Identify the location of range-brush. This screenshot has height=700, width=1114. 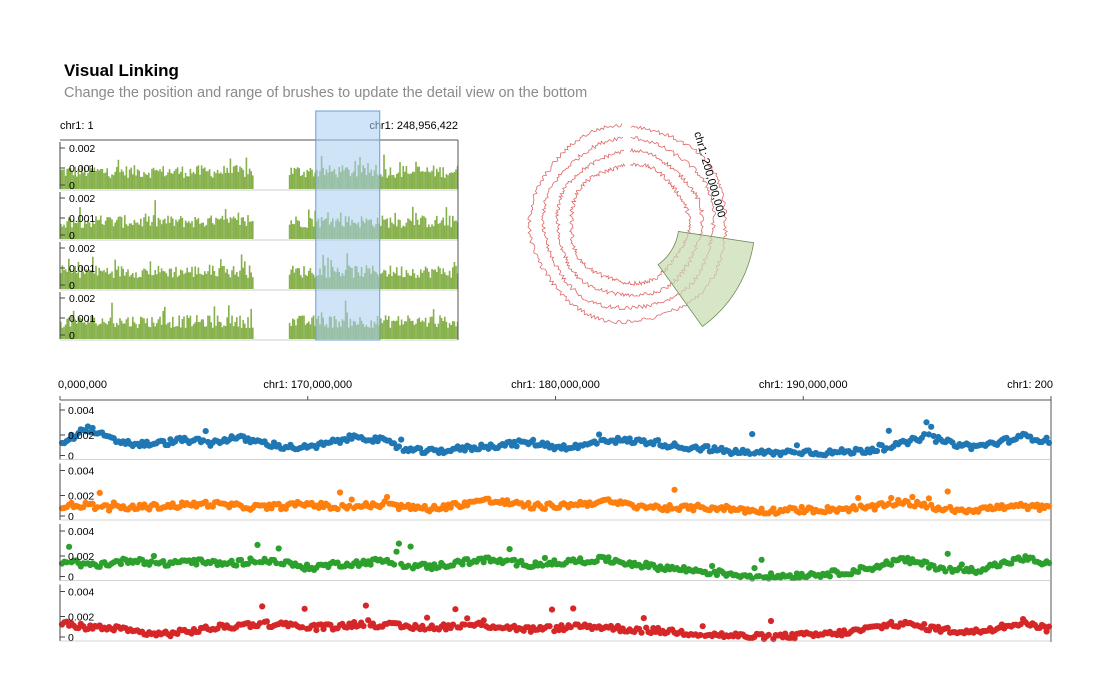
(348, 225).